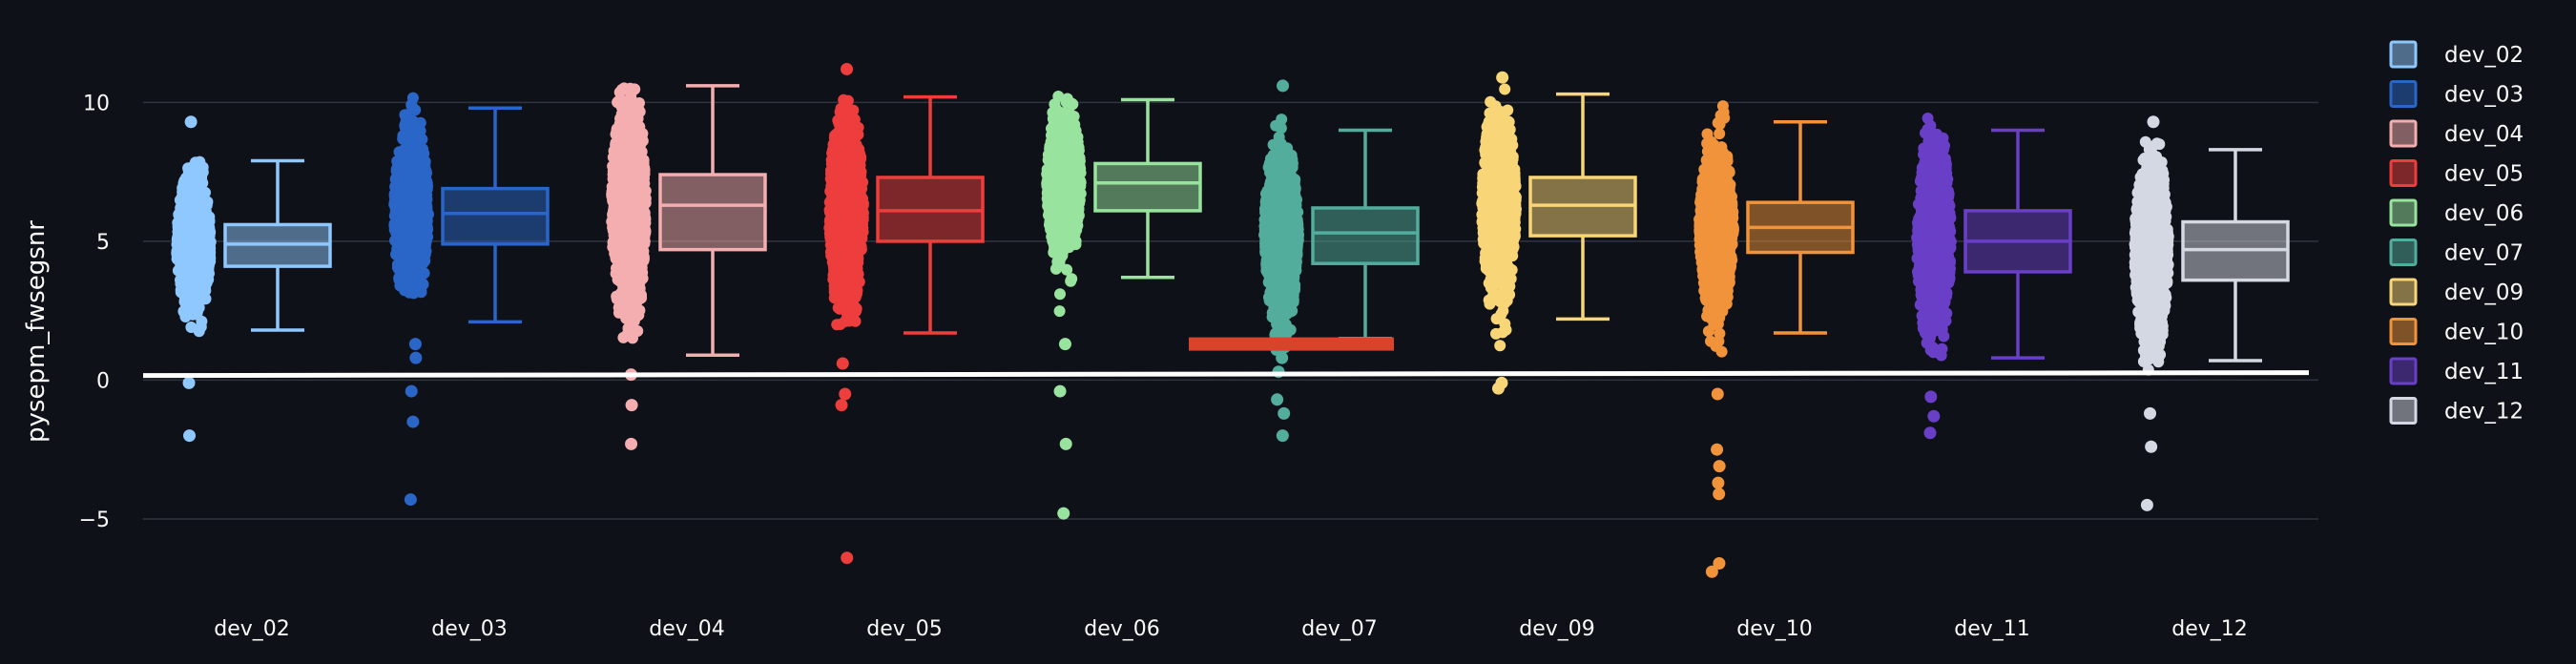 The height and width of the screenshot is (664, 2576). Describe the element at coordinates (36, 331) in the screenshot. I see `y-axis-label: pysepm_fwsegsnr` at that location.